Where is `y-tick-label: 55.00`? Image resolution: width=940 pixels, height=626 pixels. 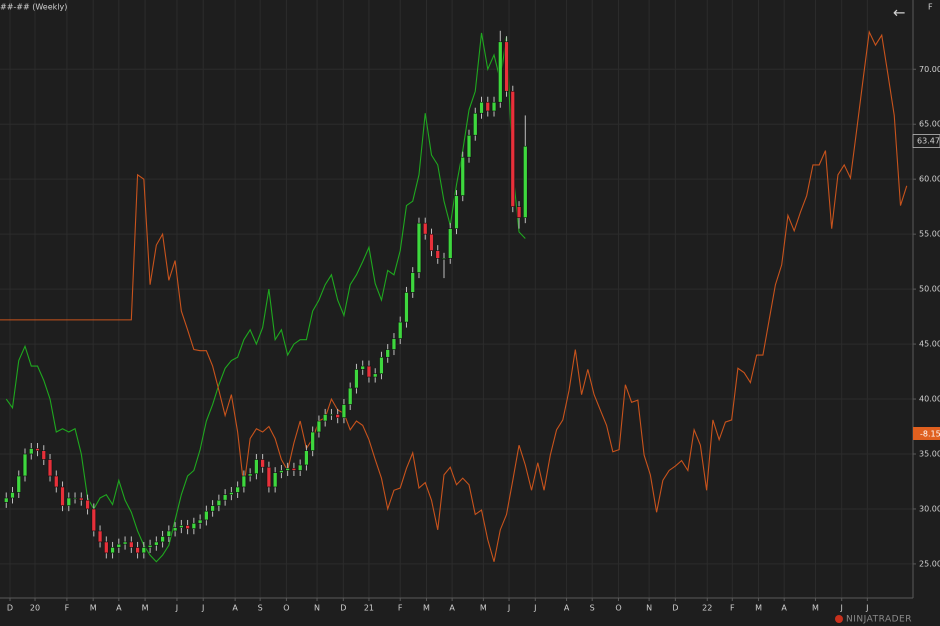
y-tick-label: 55.00 is located at coordinates (929, 234).